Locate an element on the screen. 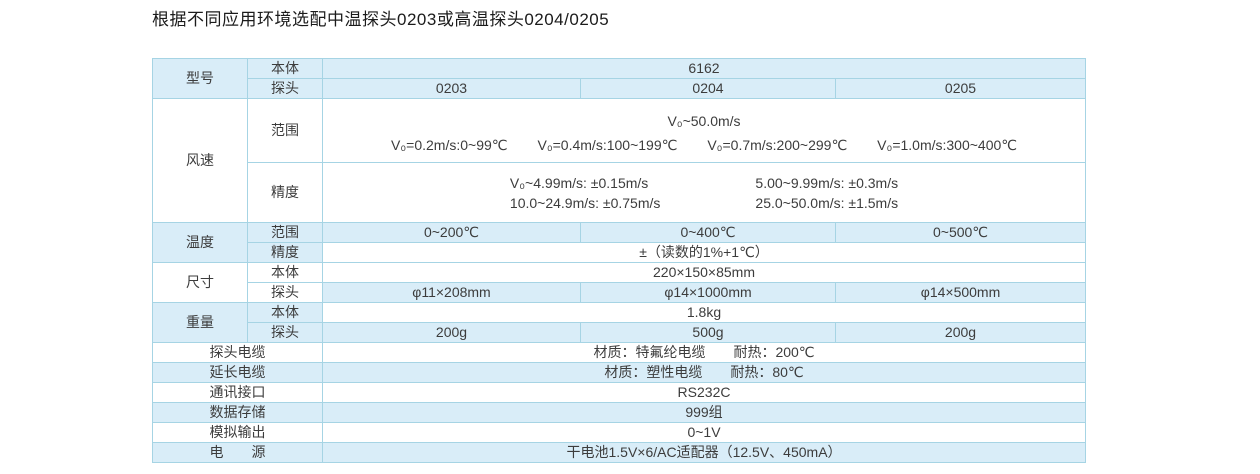  cell-probe-cable-value: 材质：特氟纶电缆 耐热：200℃ is located at coordinates (704, 352).